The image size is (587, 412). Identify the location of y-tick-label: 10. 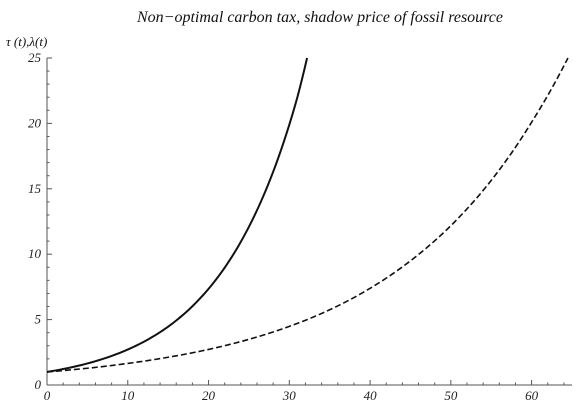
(35, 253).